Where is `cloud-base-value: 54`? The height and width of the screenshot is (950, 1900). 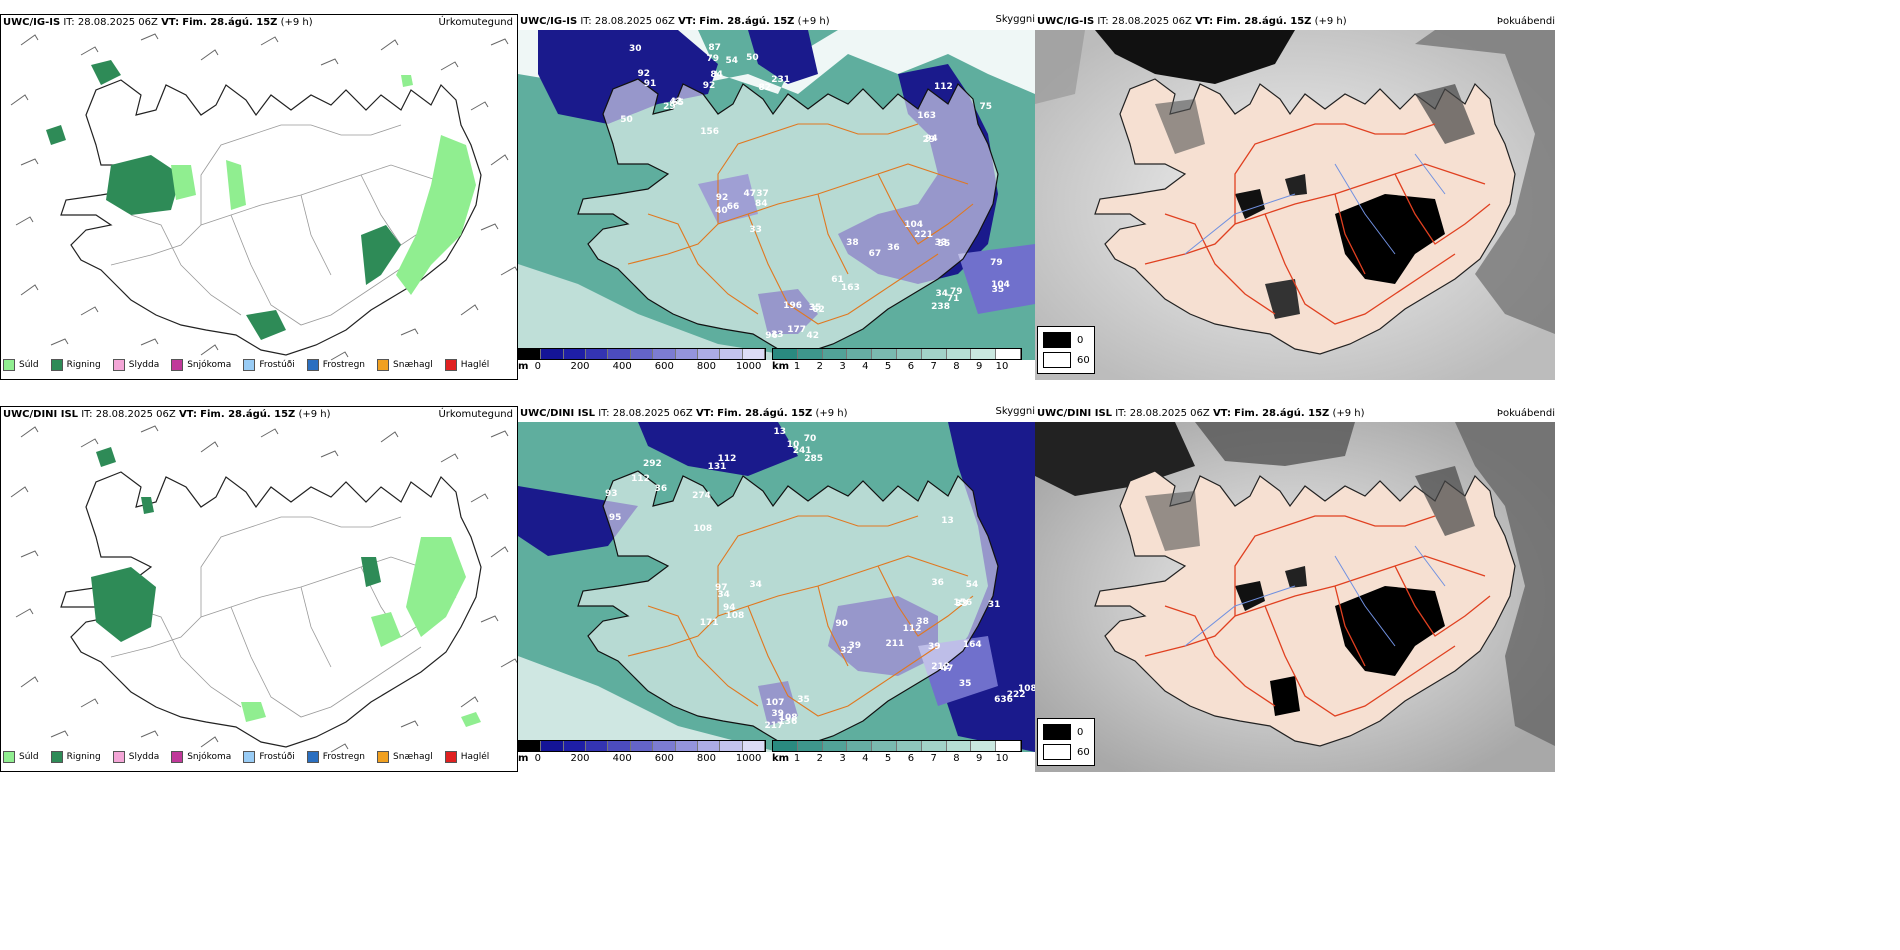 cloud-base-value: 54 is located at coordinates (732, 60).